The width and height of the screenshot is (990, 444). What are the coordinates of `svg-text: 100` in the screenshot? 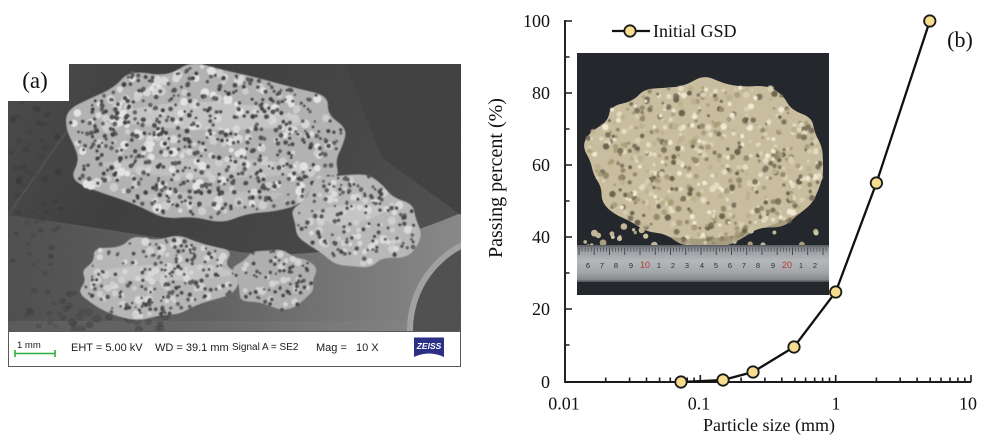 It's located at (536, 21).